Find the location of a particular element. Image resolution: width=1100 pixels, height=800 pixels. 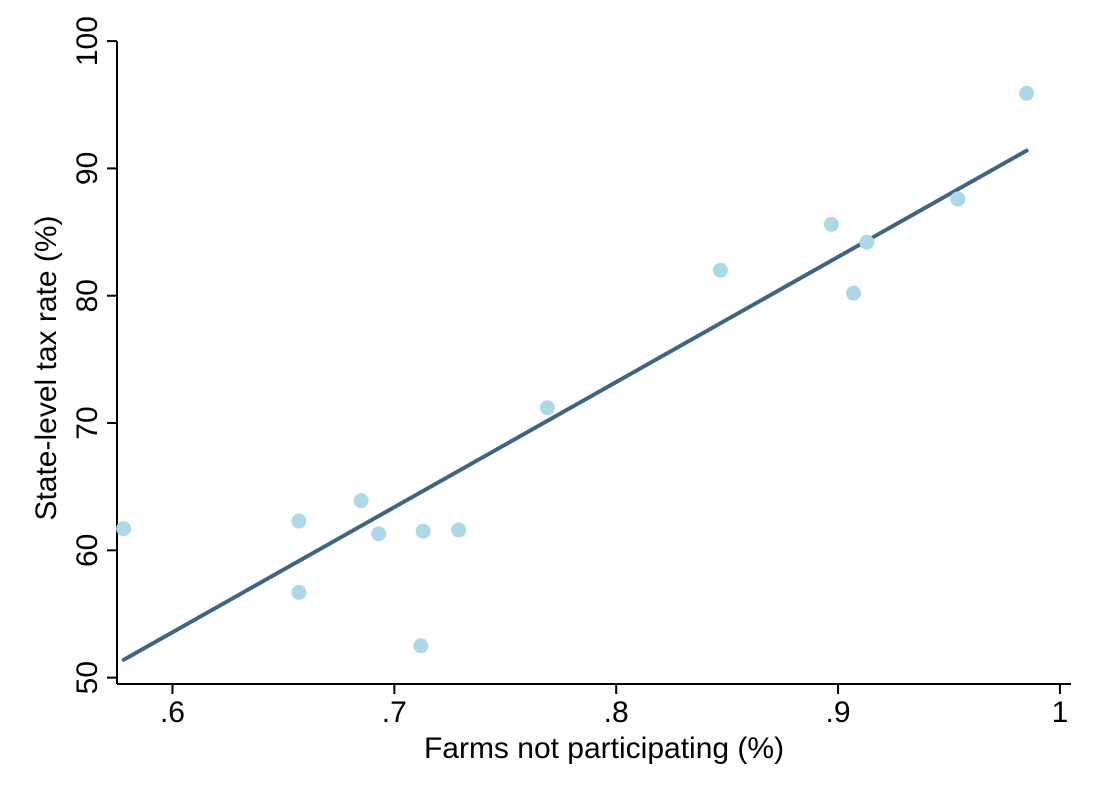

y-tick-label: 100 is located at coordinates (87, 41).